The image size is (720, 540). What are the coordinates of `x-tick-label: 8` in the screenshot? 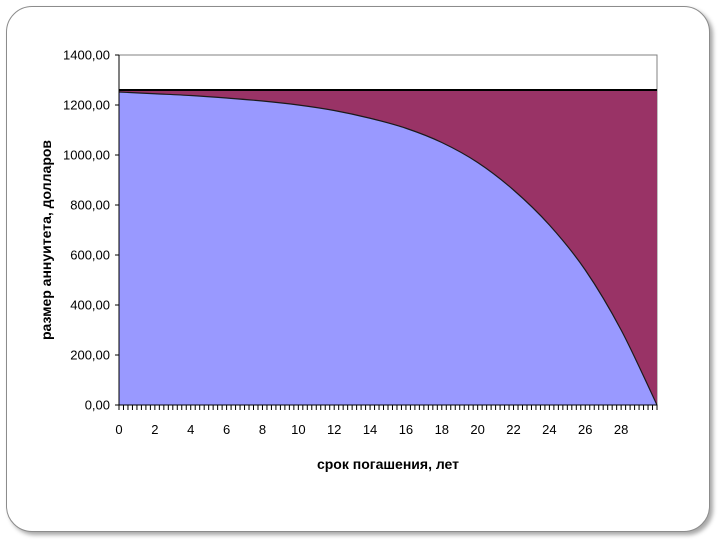 It's located at (262, 429).